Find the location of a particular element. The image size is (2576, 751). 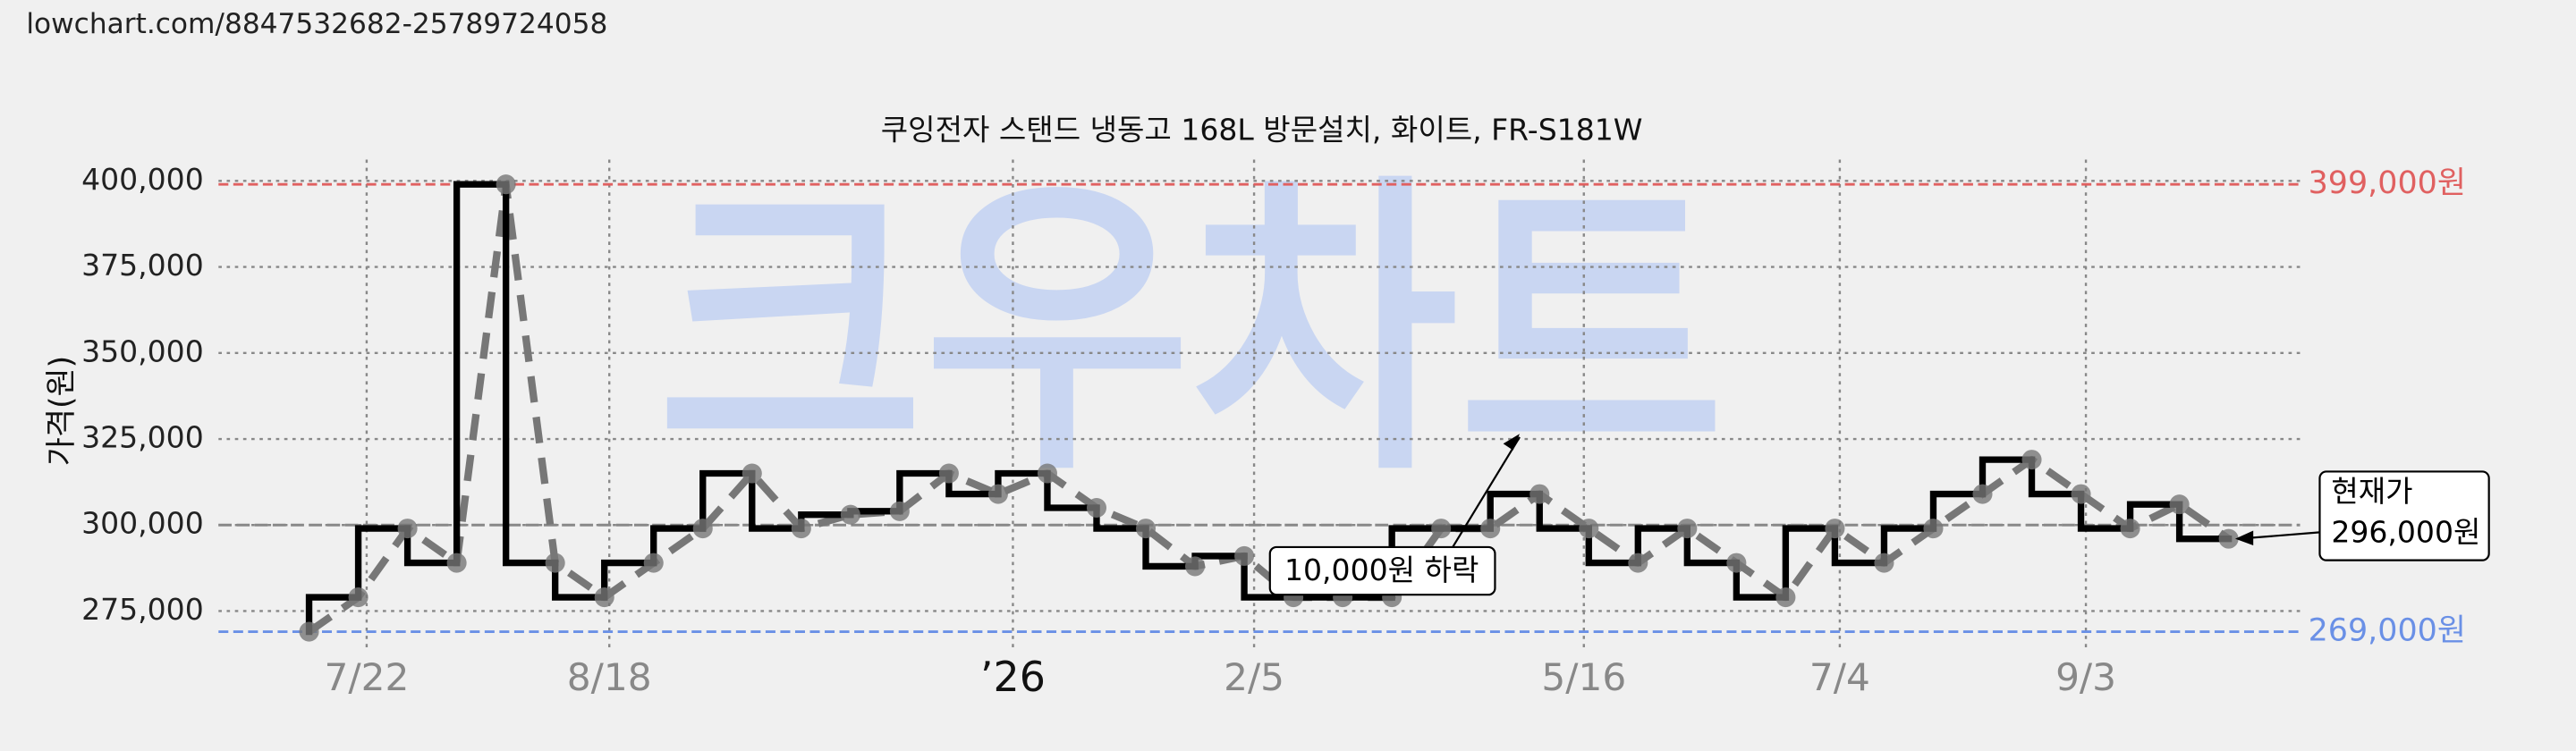

x-tick-label: 5/16 is located at coordinates (1583, 677).